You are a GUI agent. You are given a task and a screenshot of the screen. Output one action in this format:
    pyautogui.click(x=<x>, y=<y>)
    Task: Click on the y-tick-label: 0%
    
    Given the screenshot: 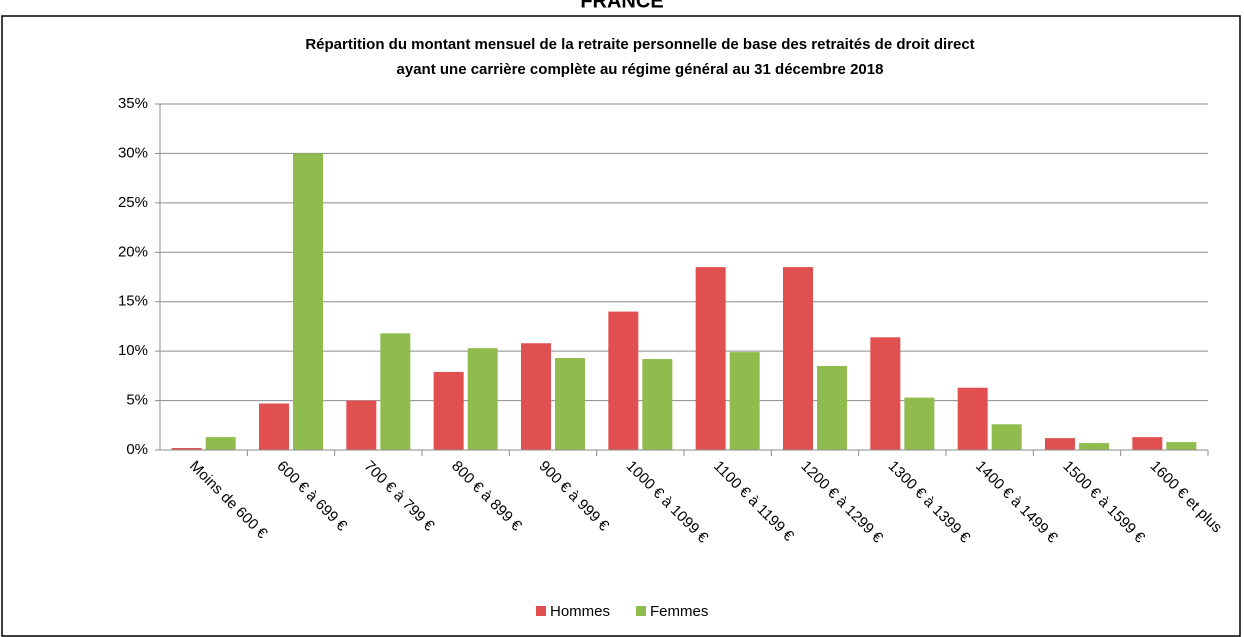 What is the action you would take?
    pyautogui.click(x=137, y=449)
    